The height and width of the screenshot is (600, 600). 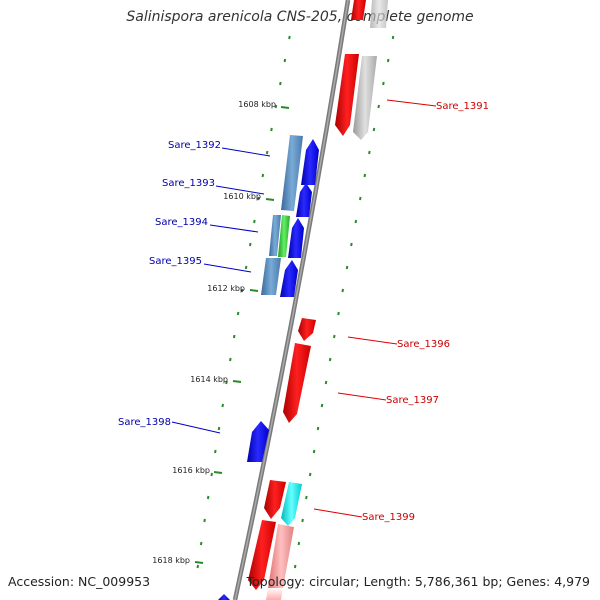 I want to click on gene-label-sare-1391: Sare_1391, so click(x=462, y=106).